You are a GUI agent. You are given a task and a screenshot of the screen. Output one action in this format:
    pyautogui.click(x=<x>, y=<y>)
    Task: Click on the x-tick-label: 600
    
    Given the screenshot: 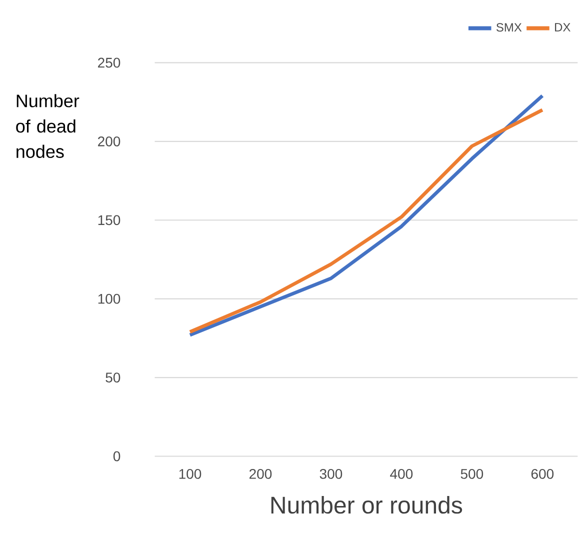 What is the action you would take?
    pyautogui.click(x=542, y=474)
    